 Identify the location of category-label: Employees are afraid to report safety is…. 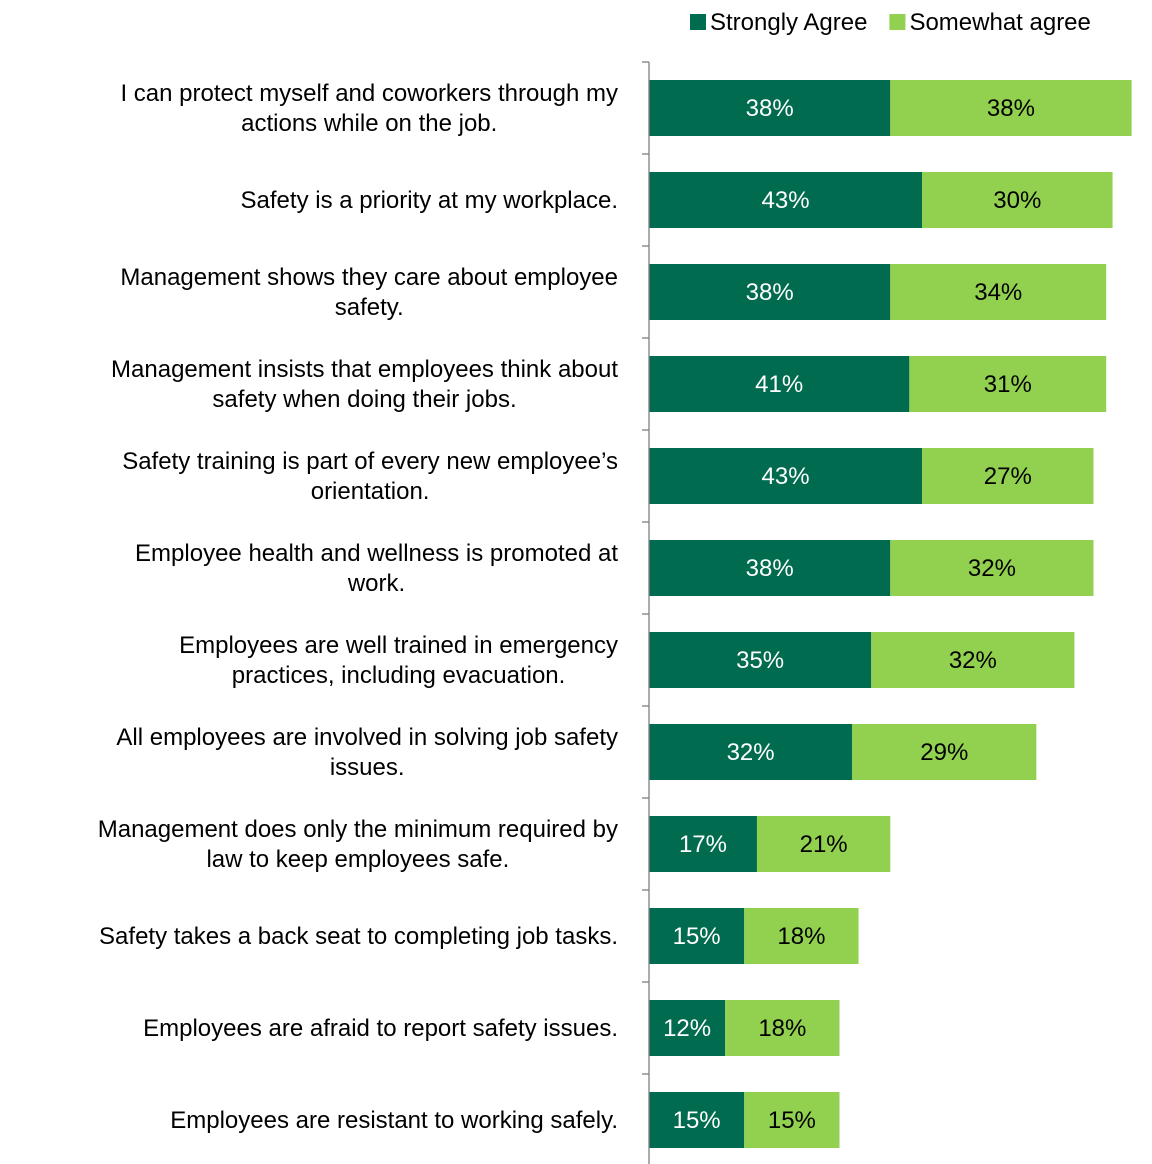
(380, 1028).